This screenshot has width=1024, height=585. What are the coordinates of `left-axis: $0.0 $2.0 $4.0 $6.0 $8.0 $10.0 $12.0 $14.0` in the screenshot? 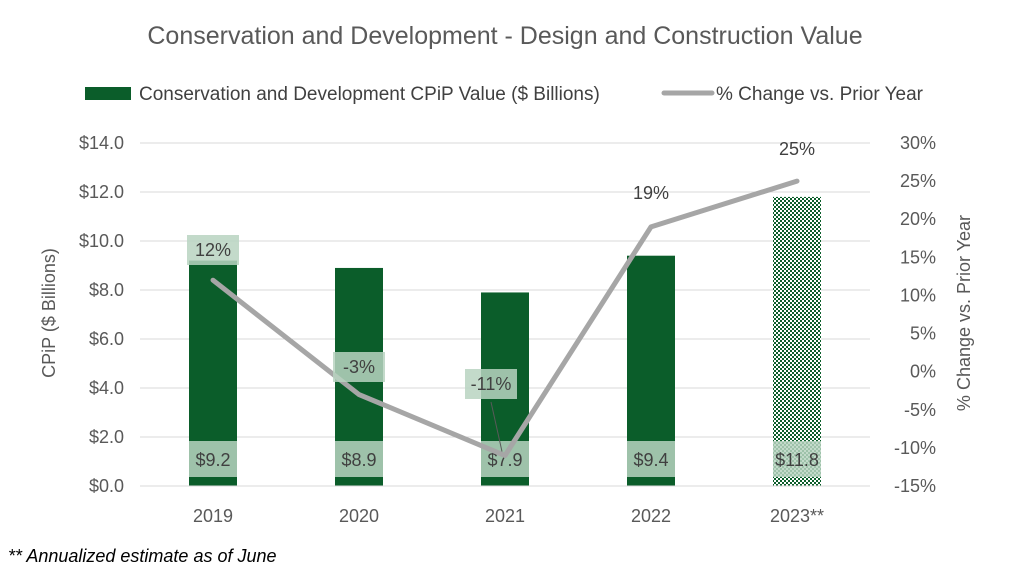 It's located at (101, 314).